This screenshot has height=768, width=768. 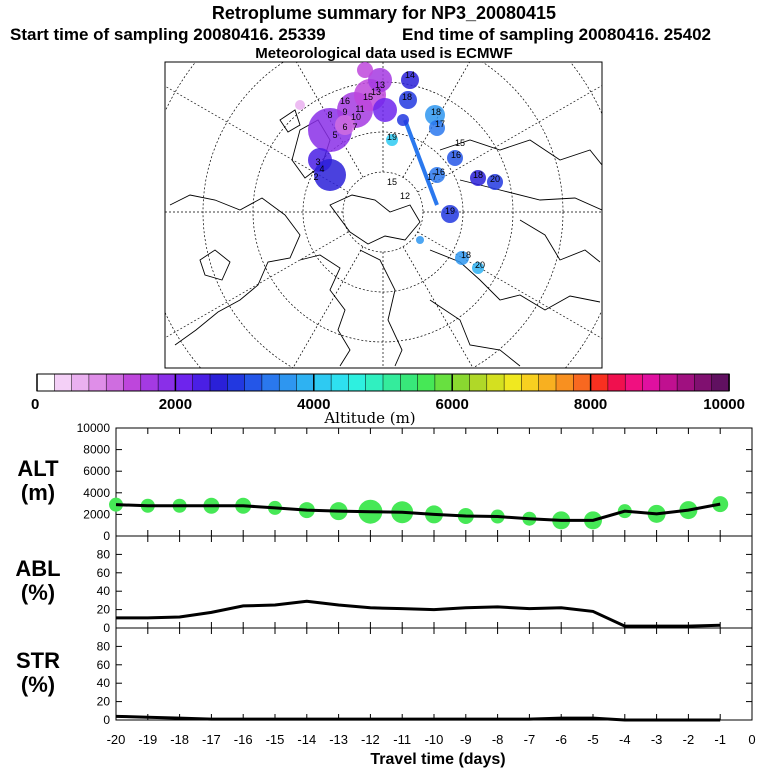 I want to click on x-tick-label: -18, so click(x=179, y=739).